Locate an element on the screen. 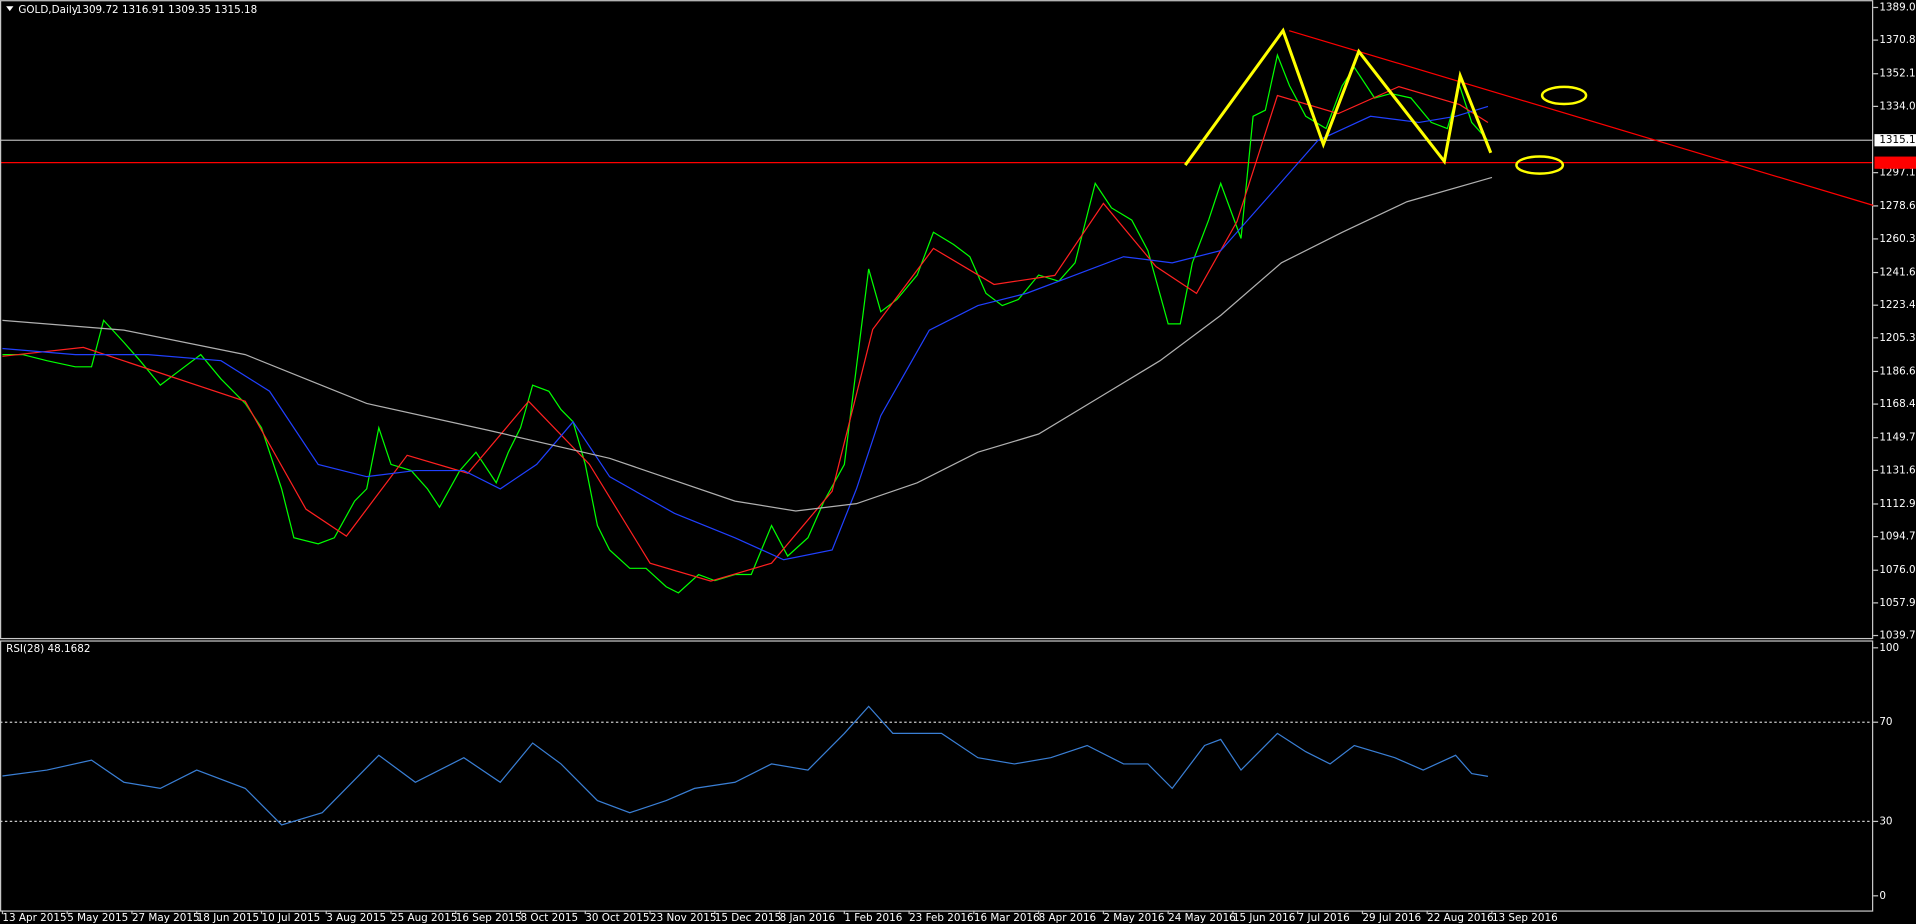  last-price-tag is located at coordinates (1895, 140).